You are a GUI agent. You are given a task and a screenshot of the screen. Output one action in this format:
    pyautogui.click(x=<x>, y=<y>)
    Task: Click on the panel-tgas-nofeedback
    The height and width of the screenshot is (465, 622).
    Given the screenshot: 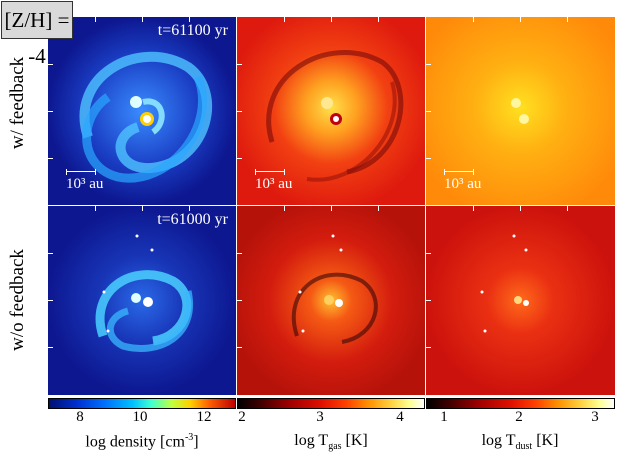 What is the action you would take?
    pyautogui.click(x=331, y=300)
    